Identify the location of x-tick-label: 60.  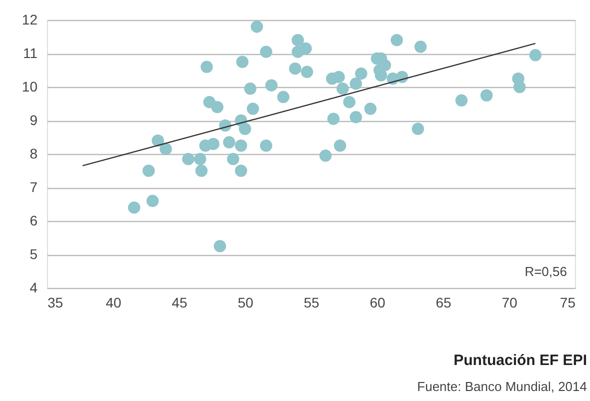
(378, 302).